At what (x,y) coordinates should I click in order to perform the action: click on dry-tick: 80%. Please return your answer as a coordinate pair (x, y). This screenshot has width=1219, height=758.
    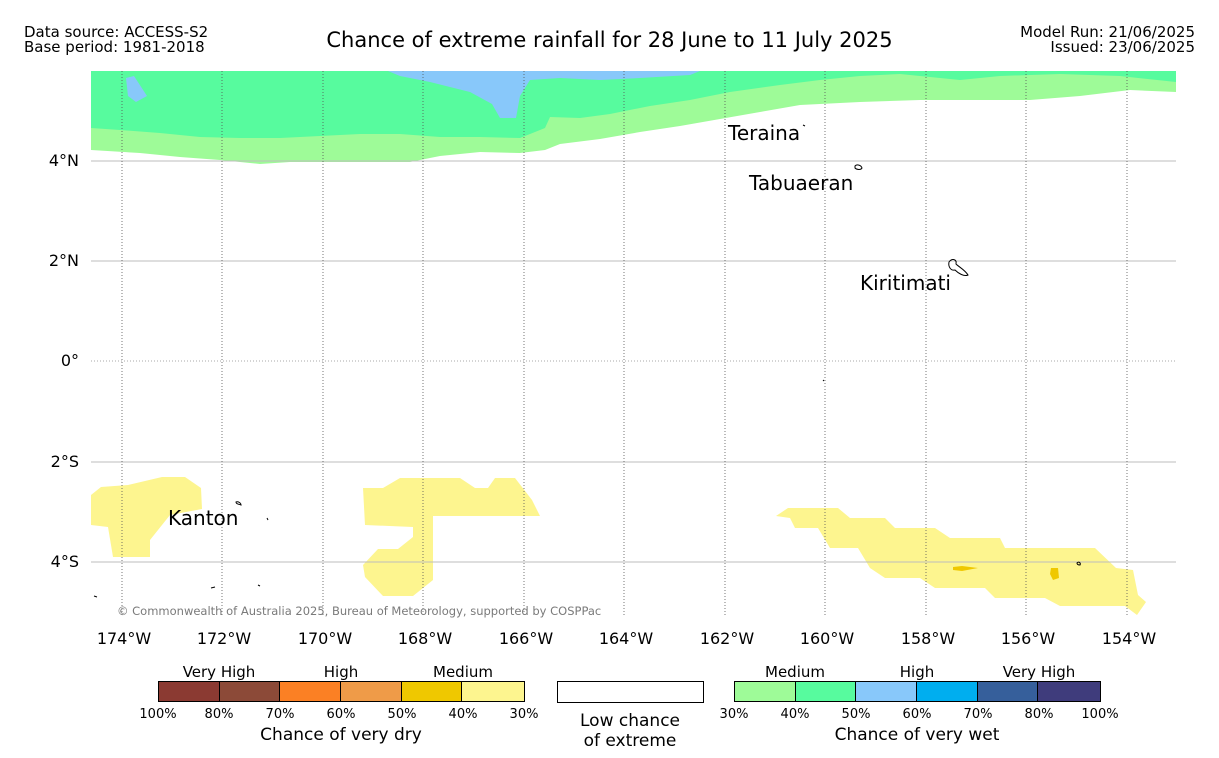
    Looking at the image, I should click on (219, 714).